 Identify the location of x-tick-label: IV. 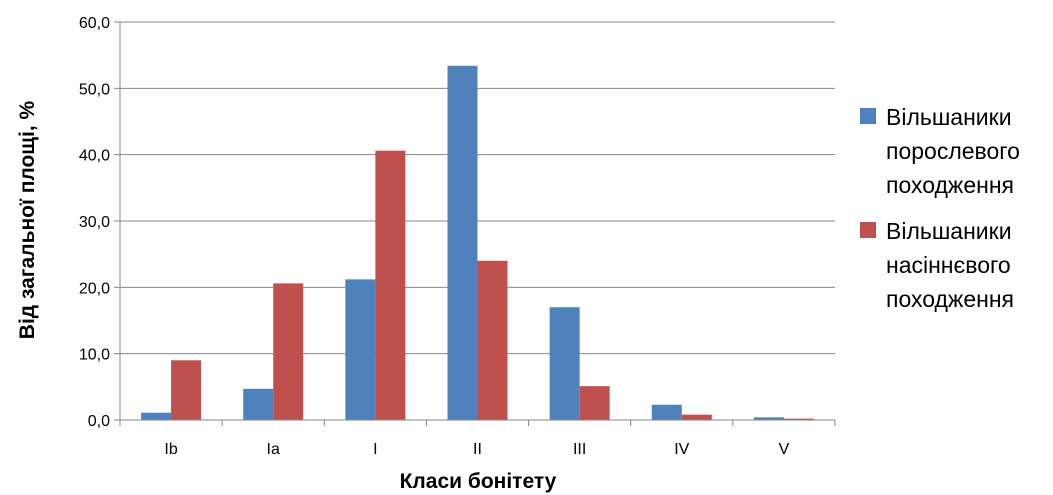
(681, 449).